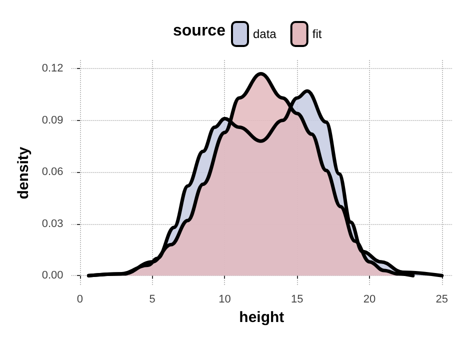 The width and height of the screenshot is (474, 338). What do you see at coordinates (53, 276) in the screenshot?
I see `y-tick-label: 0.00` at bounding box center [53, 276].